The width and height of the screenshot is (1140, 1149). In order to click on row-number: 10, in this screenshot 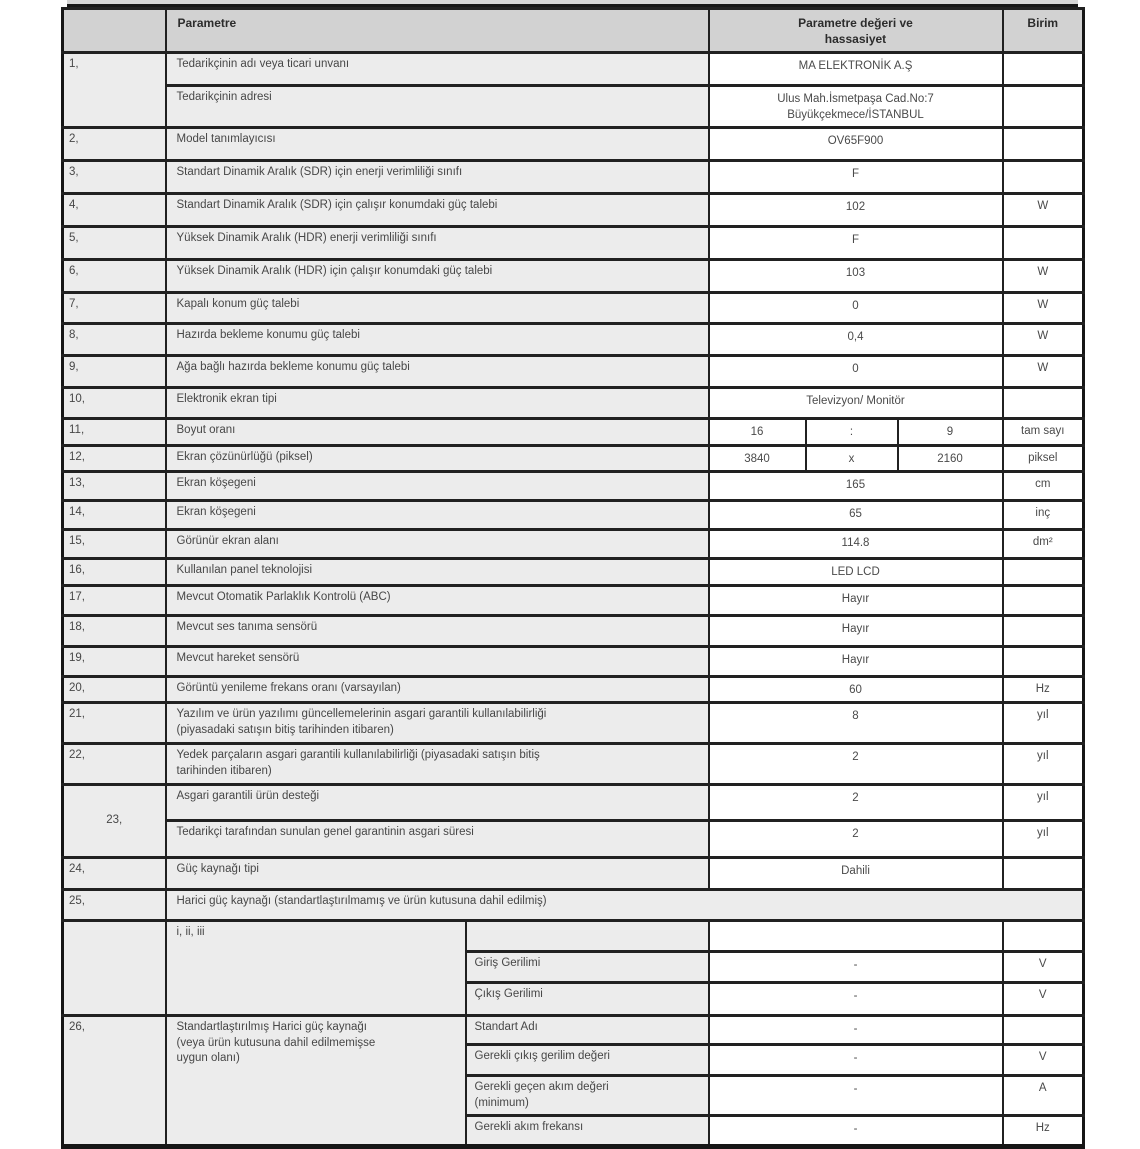, I will do `click(114, 403)`.